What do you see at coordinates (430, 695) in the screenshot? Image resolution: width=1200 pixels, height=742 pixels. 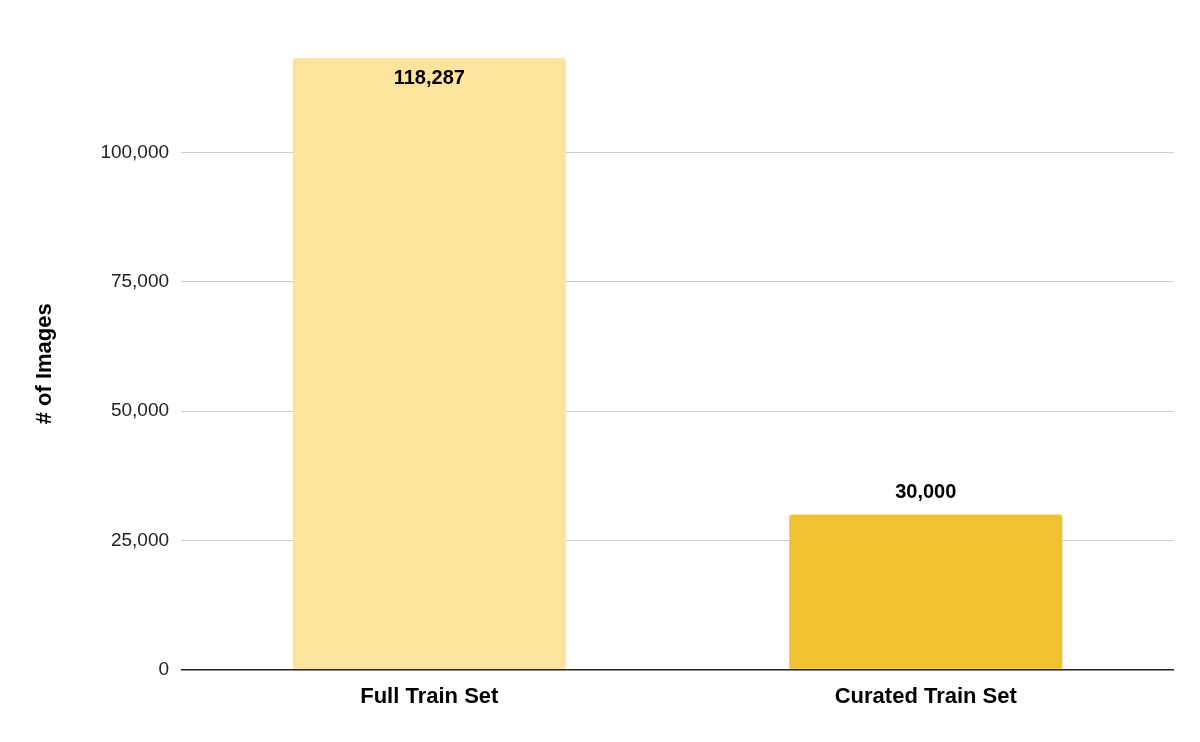 I see `x-tick-label: Full Train Set` at bounding box center [430, 695].